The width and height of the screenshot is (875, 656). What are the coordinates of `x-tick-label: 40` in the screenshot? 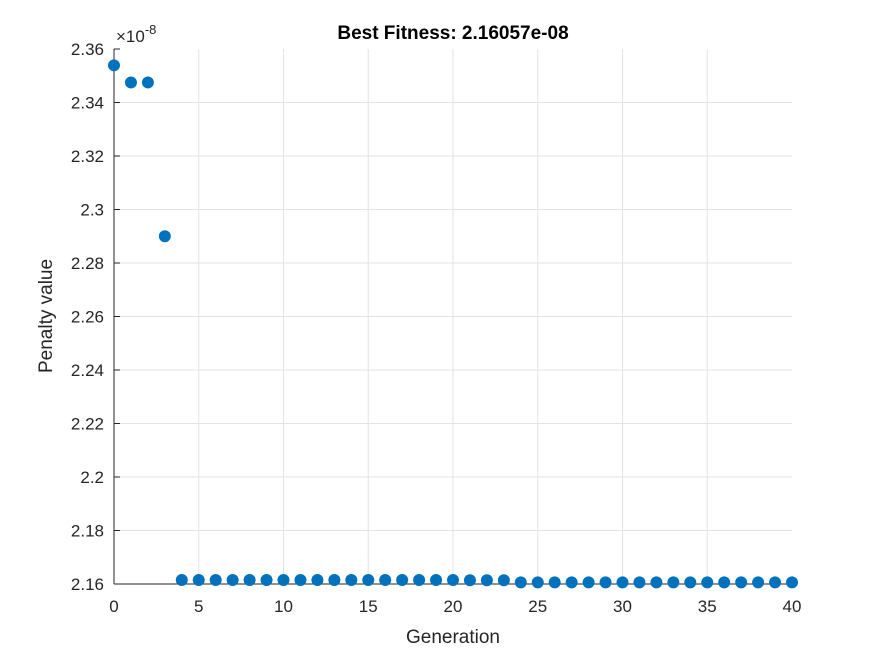 It's located at (792, 606).